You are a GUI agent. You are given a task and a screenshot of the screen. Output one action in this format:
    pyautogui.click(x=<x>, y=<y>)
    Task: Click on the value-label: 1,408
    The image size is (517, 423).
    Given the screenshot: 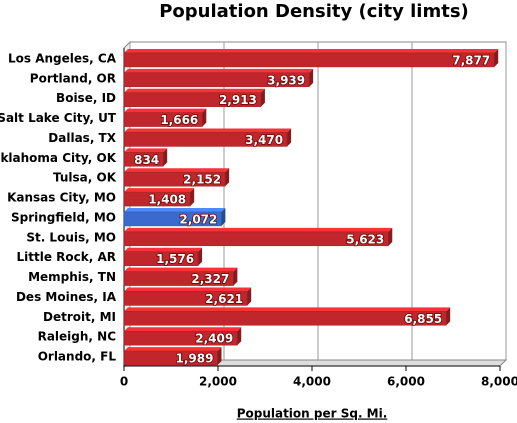 What is the action you would take?
    pyautogui.click(x=167, y=200)
    